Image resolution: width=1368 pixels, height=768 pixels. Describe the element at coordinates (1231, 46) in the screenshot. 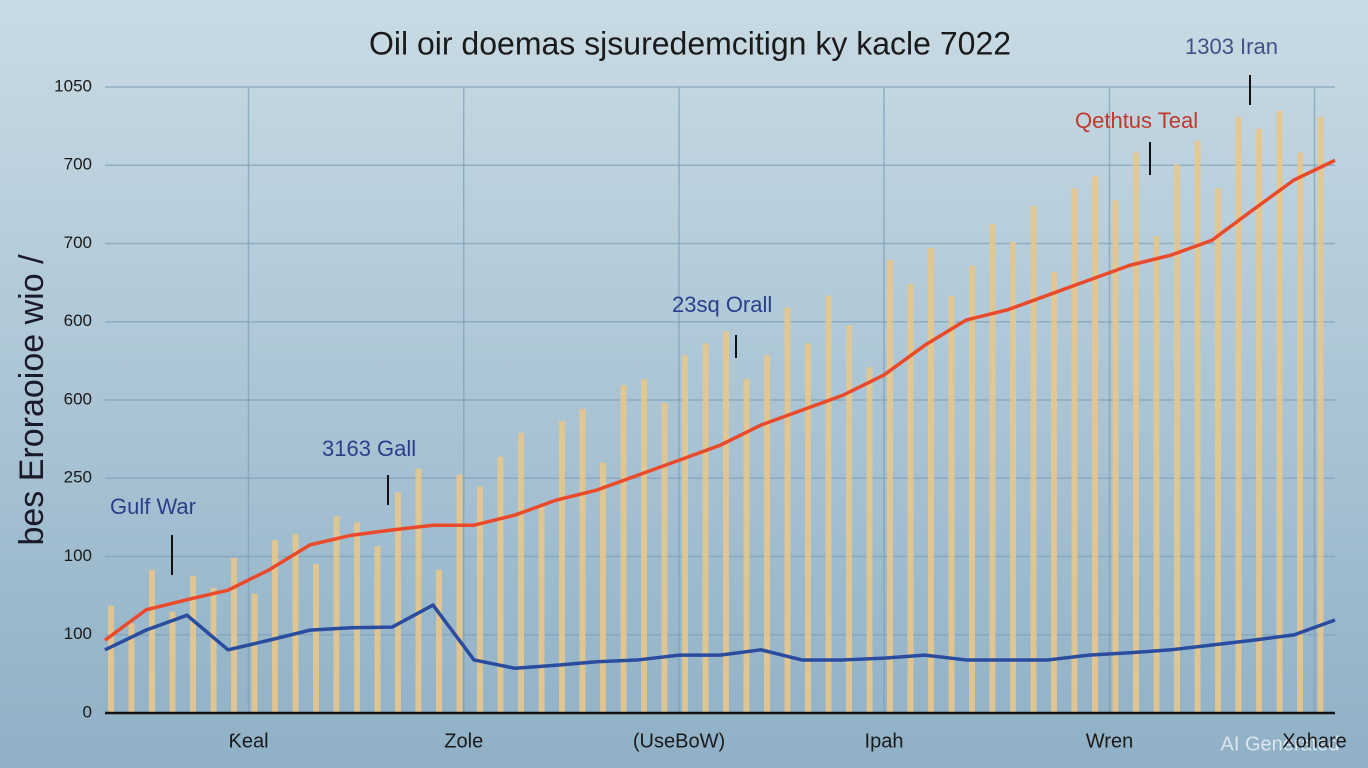

I see `annotation: 1303 Iran` at that location.